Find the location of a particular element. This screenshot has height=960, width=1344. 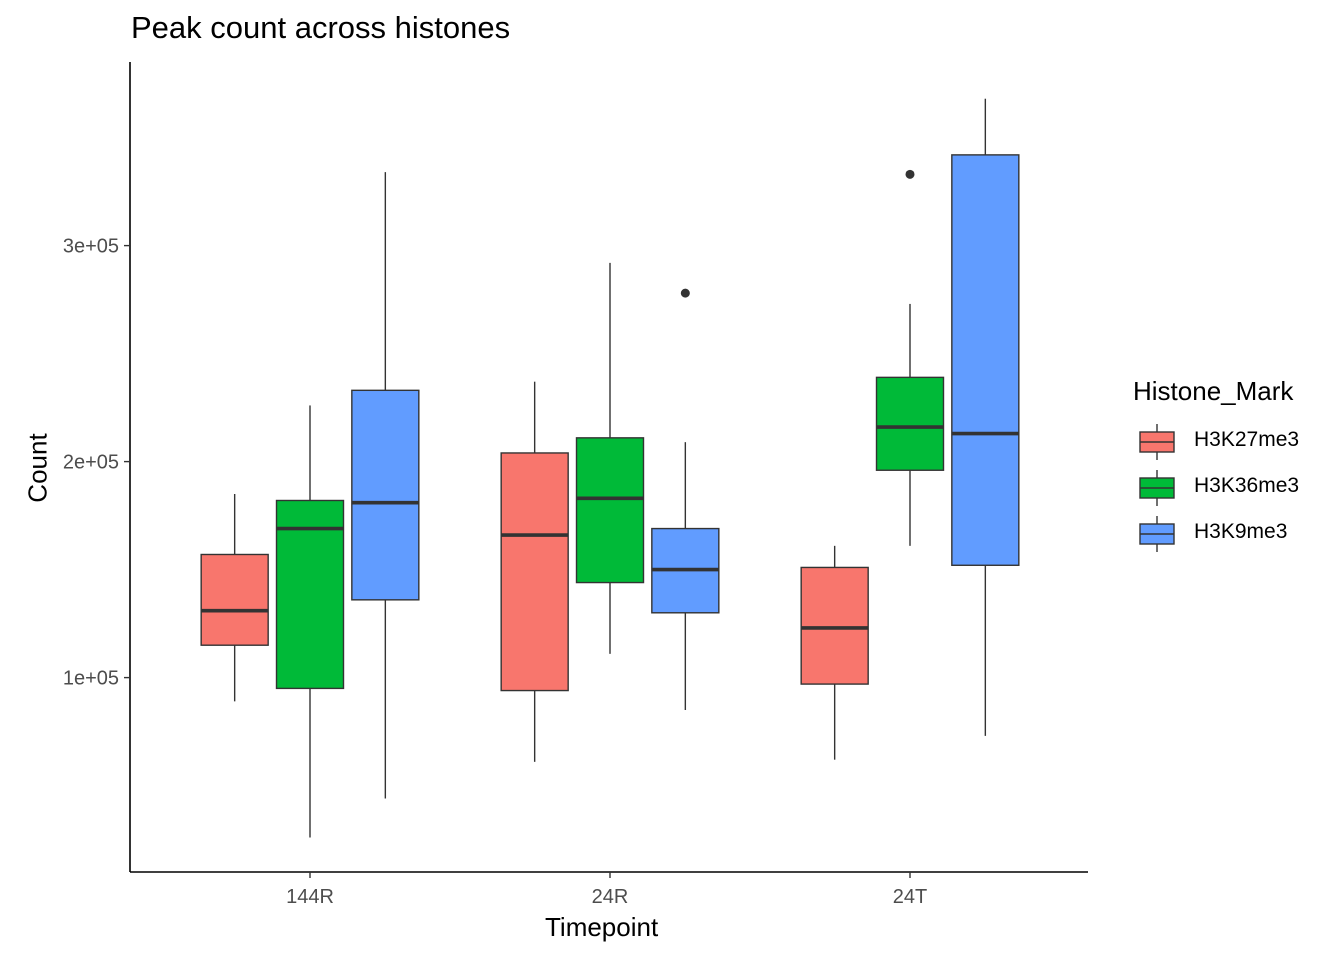

x-tick-label: 144R is located at coordinates (310, 897).